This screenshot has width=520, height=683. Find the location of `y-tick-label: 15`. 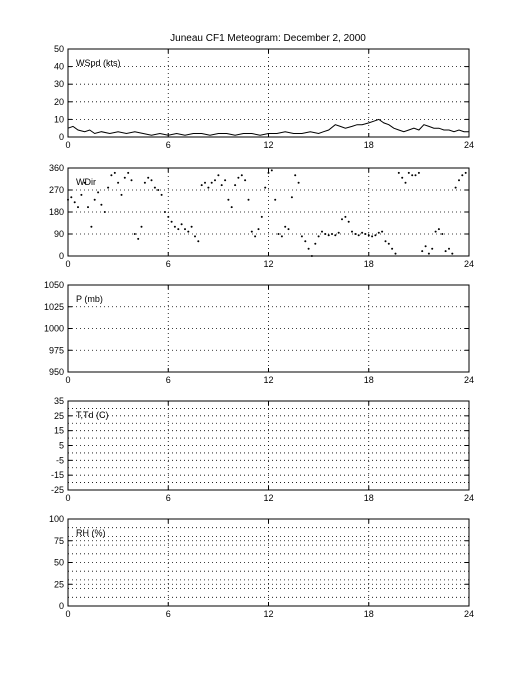

y-tick-label: 15 is located at coordinates (59, 431).